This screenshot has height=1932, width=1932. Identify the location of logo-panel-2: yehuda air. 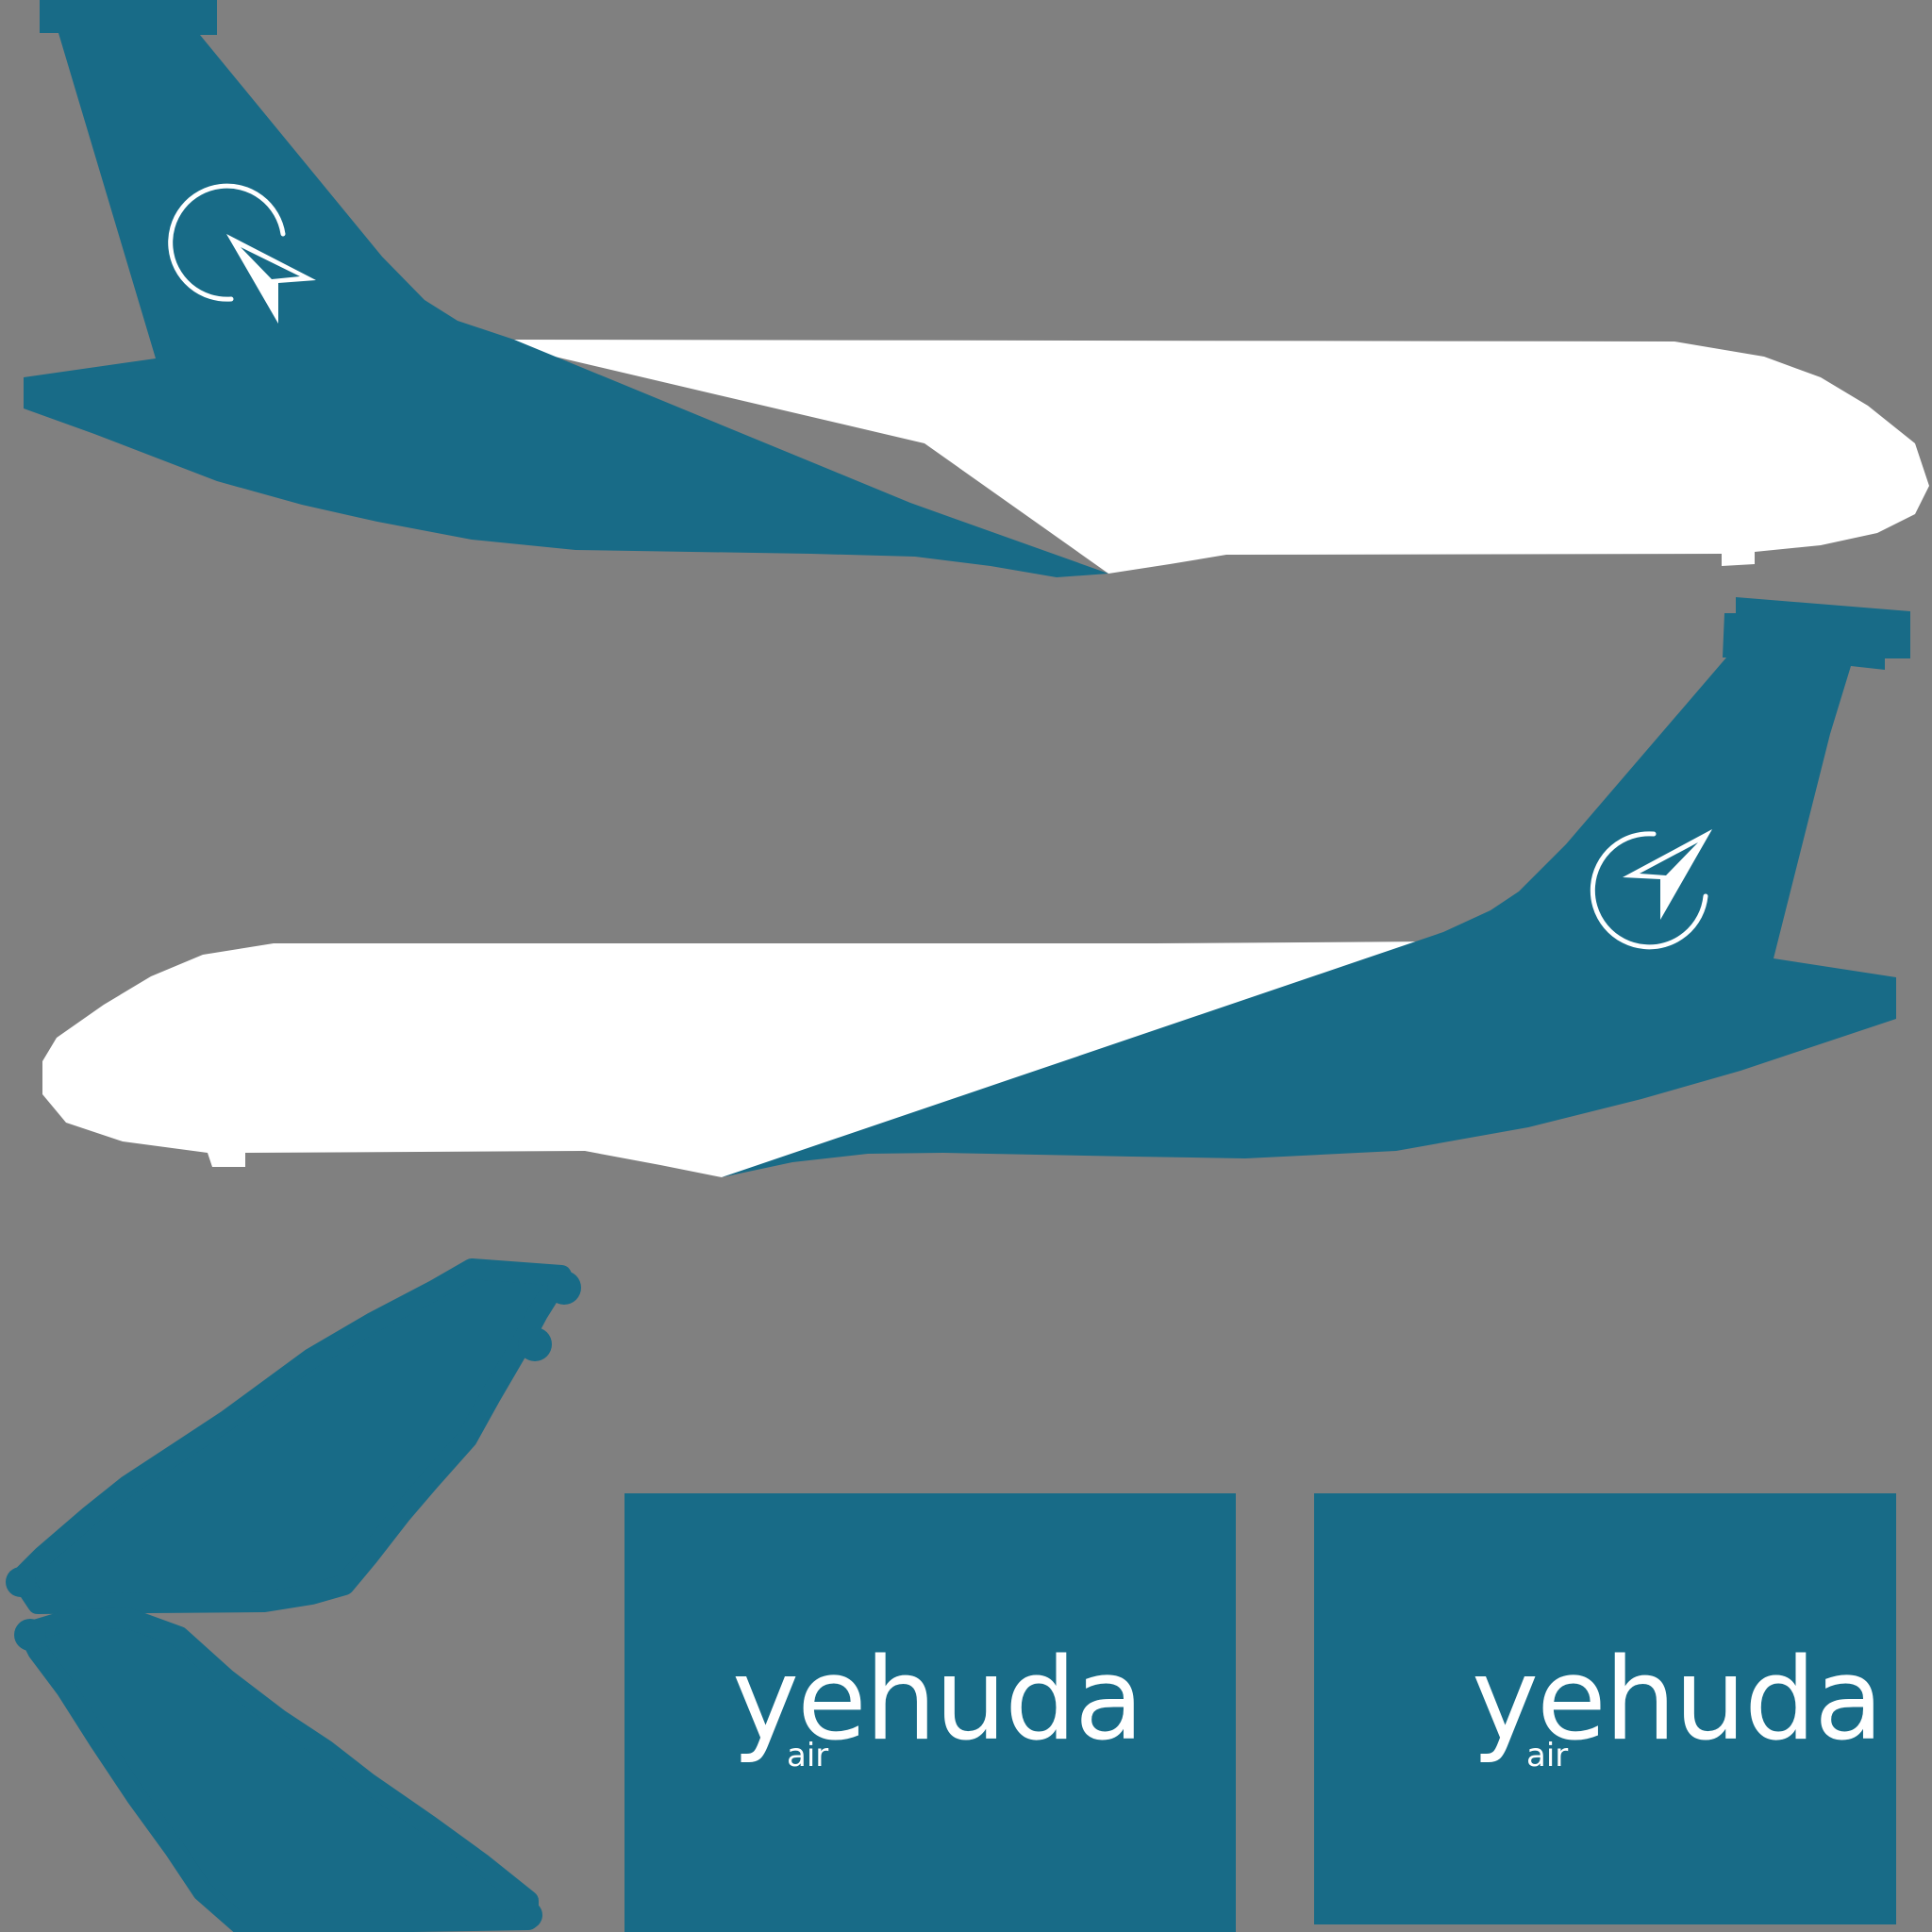
(1605, 1709).